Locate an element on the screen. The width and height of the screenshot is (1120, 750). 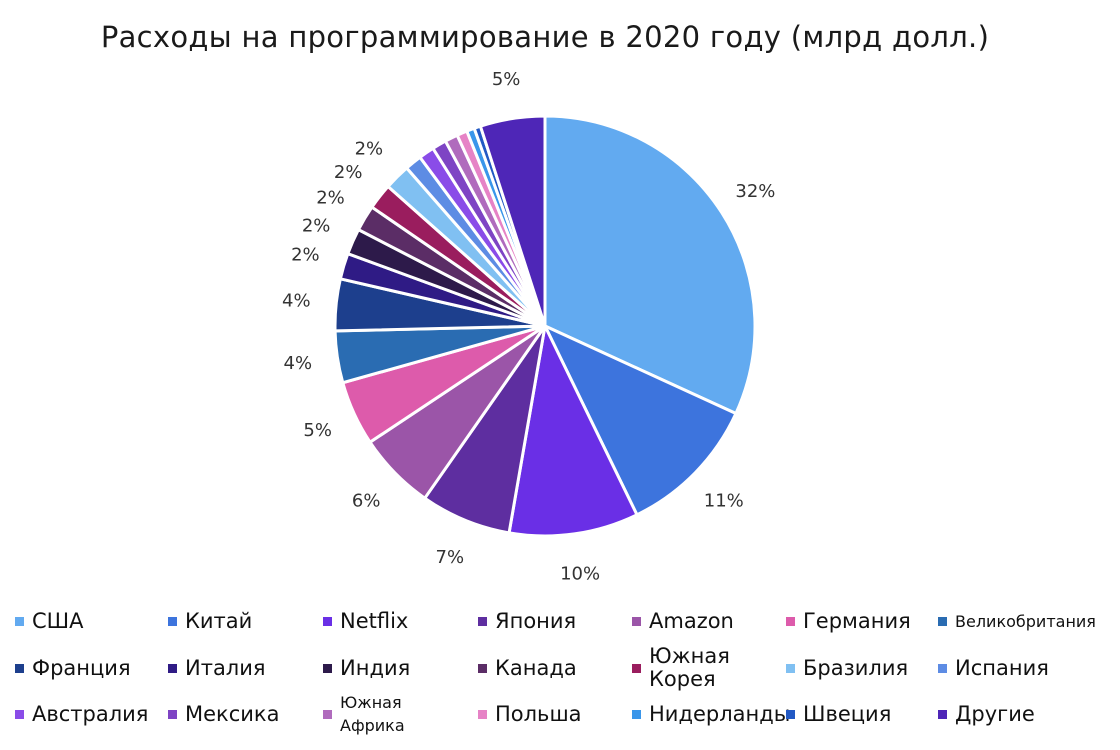
legend-label: Италия is located at coordinates (225, 668).